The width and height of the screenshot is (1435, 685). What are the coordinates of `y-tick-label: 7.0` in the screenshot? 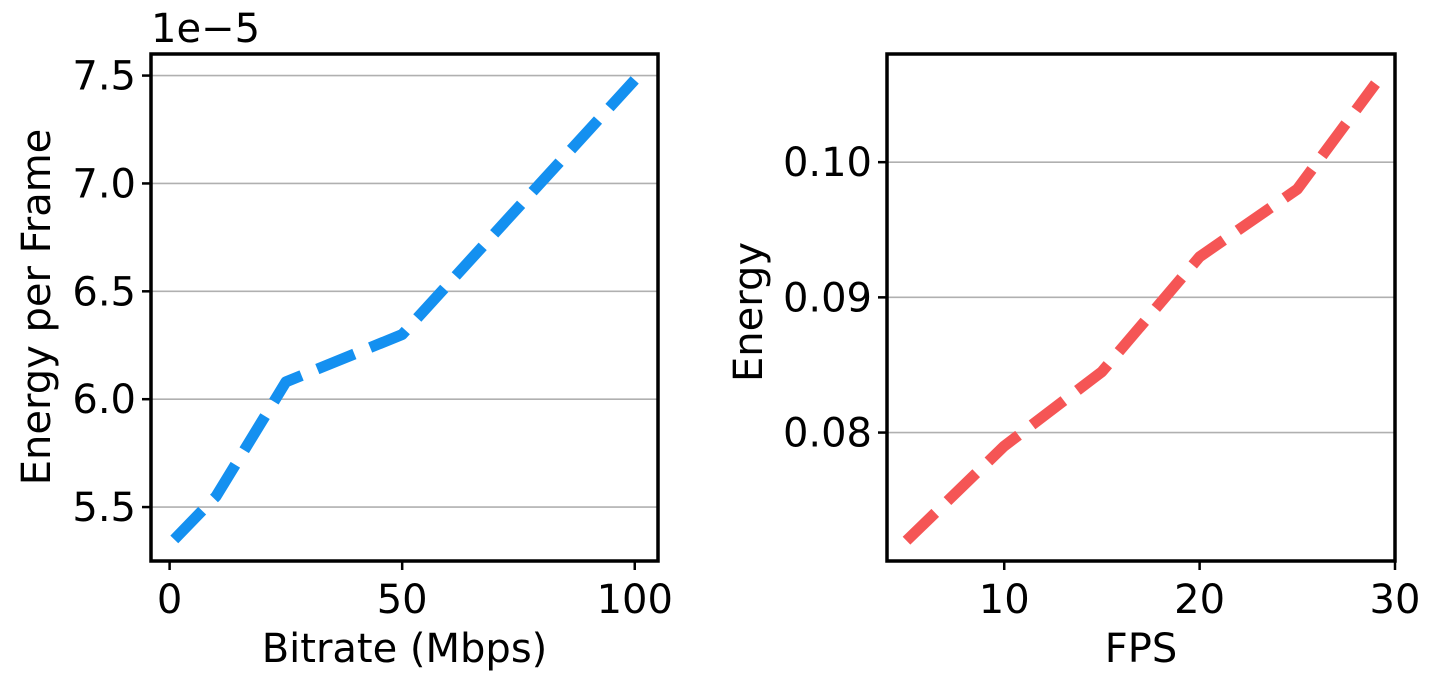 It's located at (104, 184).